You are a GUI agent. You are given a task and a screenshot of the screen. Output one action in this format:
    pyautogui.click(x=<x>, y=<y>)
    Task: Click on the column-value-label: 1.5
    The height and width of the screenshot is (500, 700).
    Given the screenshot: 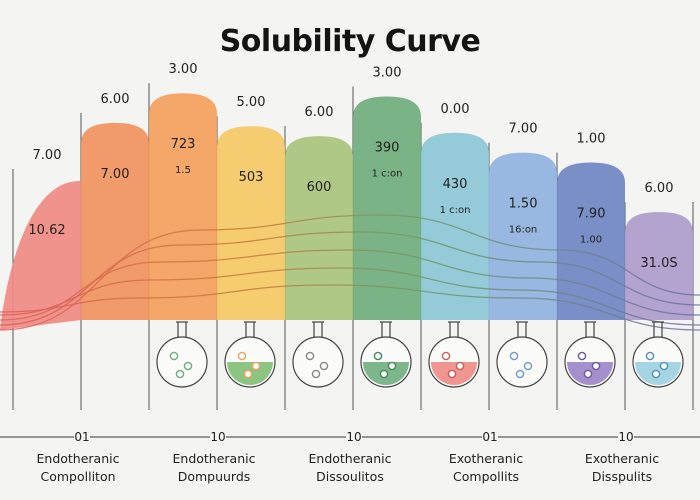 What is the action you would take?
    pyautogui.click(x=183, y=170)
    